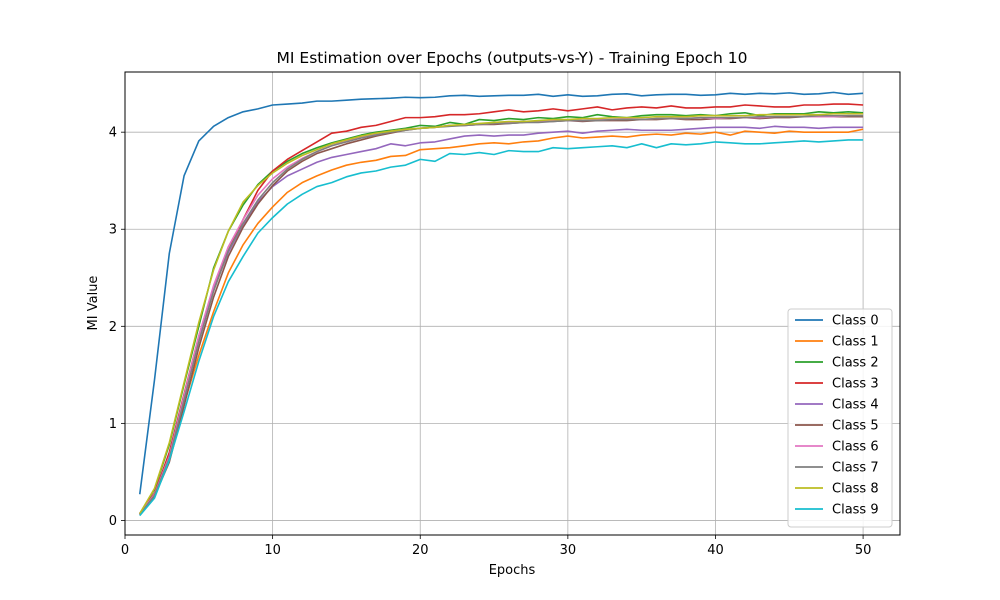  I want to click on y-tick-label: 2, so click(113, 327).